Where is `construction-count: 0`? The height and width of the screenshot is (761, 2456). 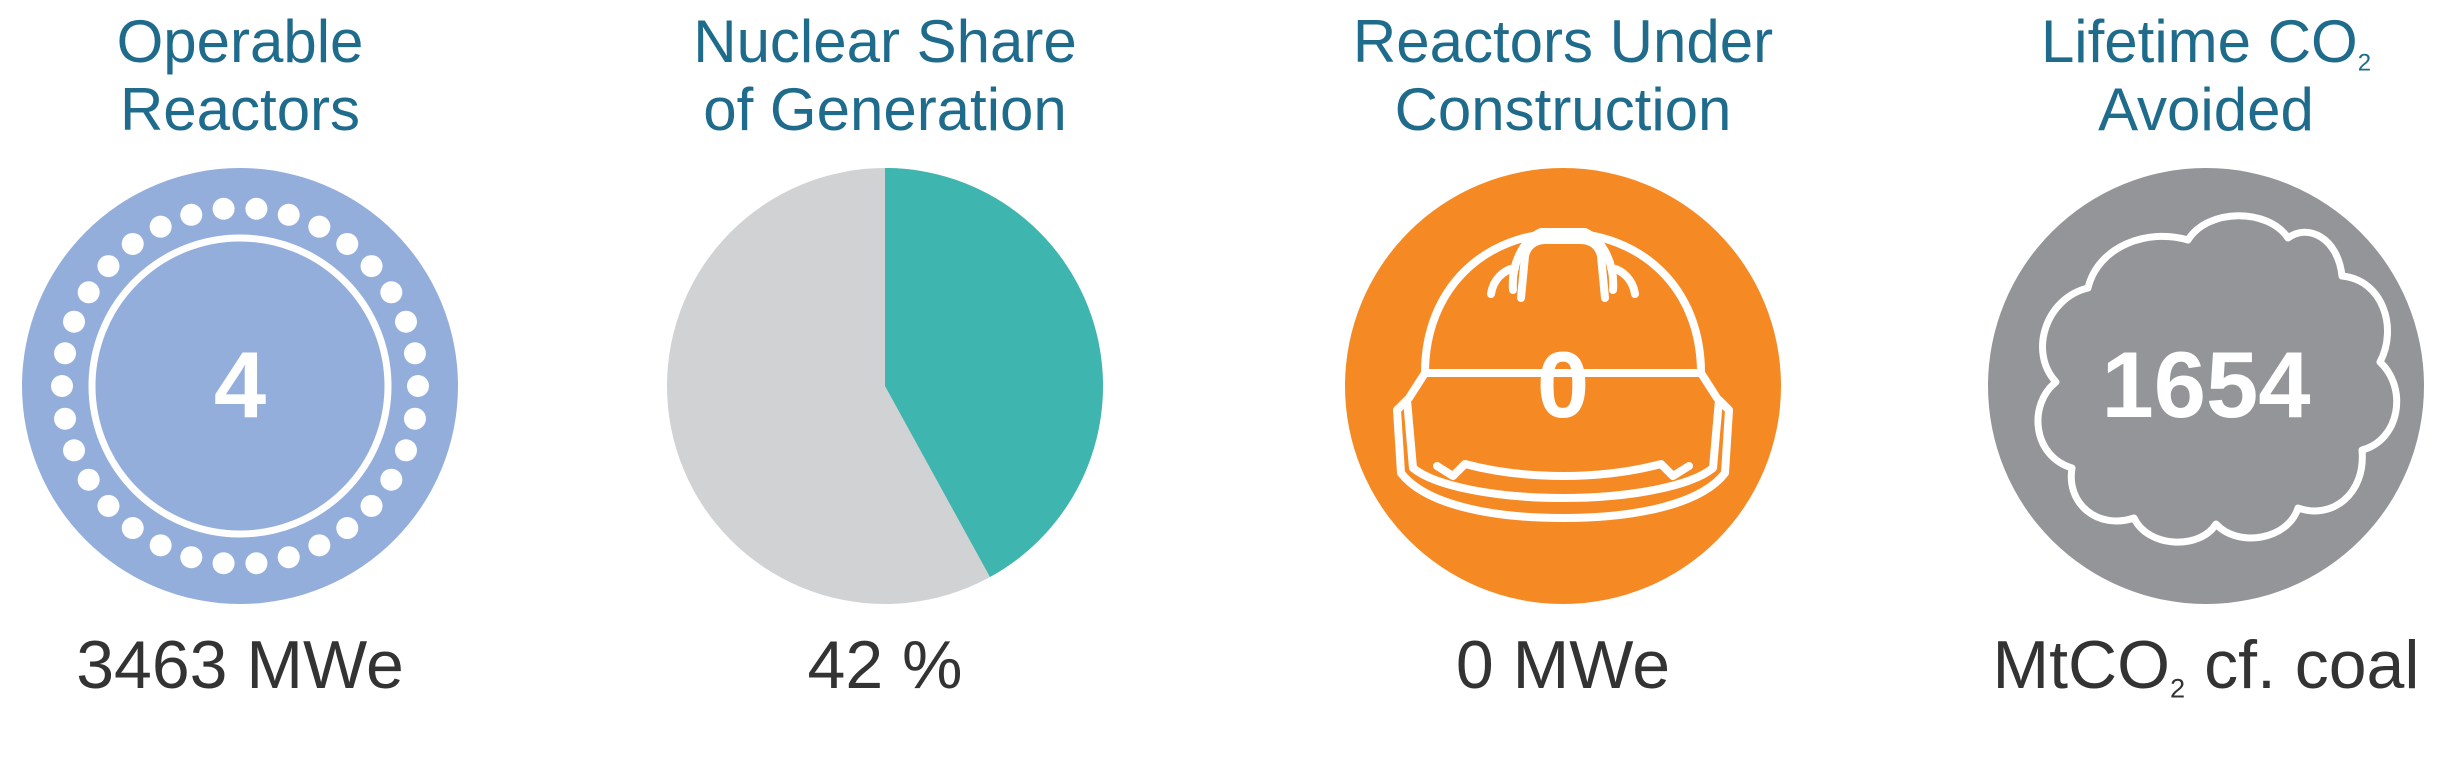 construction-count: 0 is located at coordinates (1563, 384).